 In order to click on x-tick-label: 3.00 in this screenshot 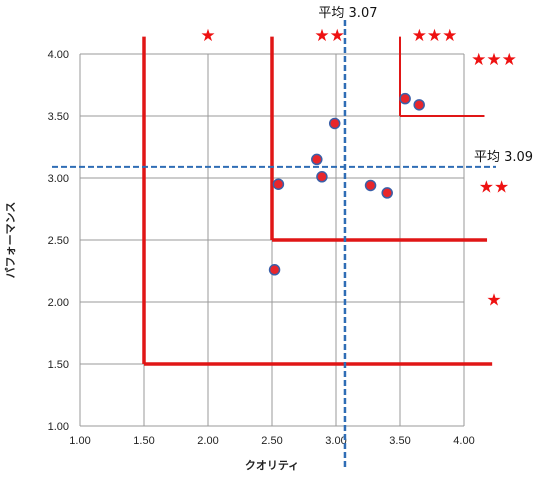, I will do `click(335, 441)`.